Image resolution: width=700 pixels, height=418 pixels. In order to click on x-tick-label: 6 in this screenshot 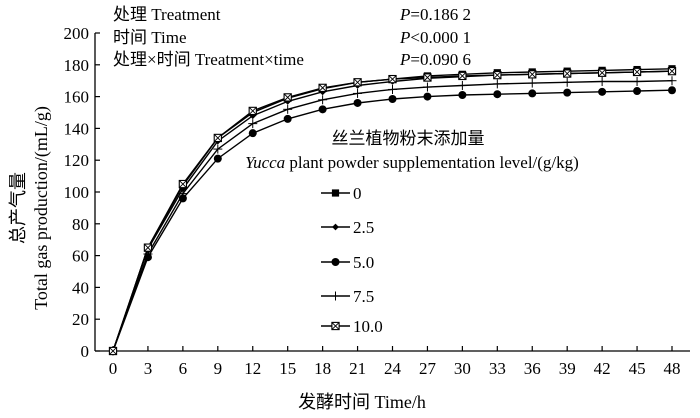, I will do `click(183, 368)`.